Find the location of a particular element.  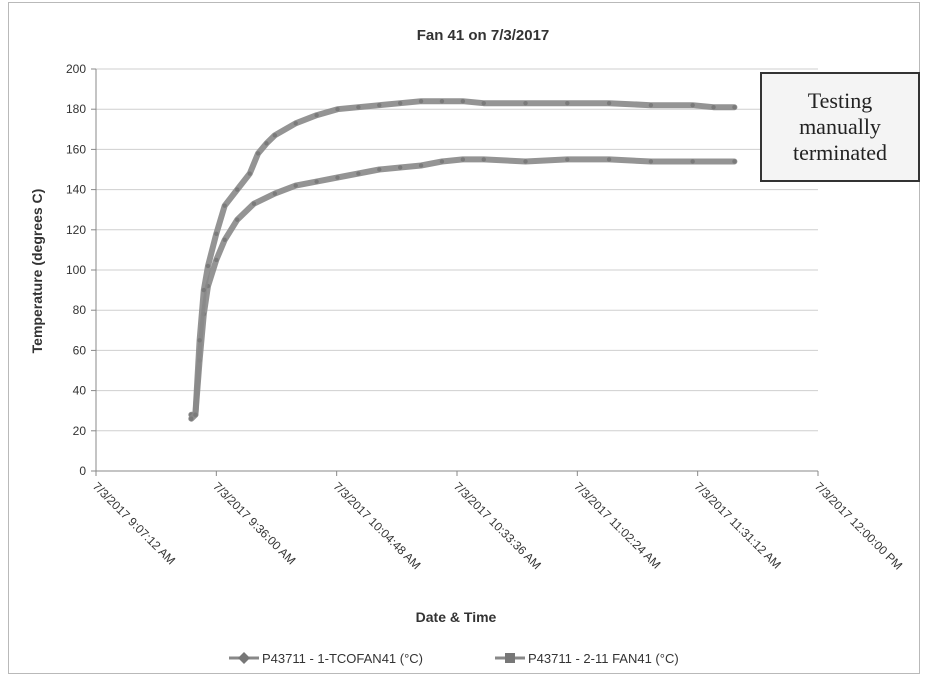

y-tick-label: 80 is located at coordinates (80, 310).